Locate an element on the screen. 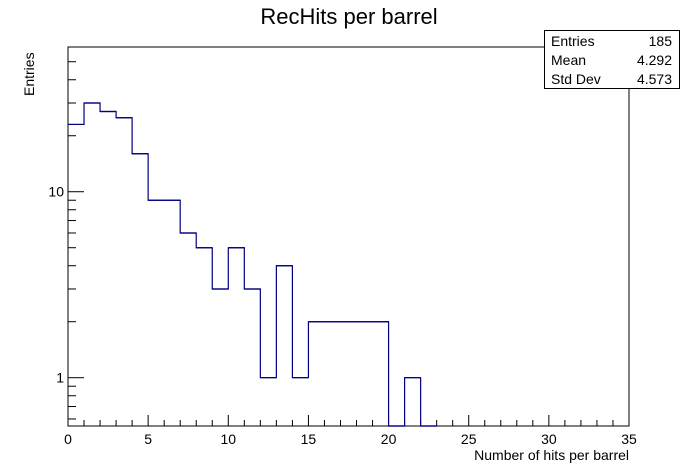 Image resolution: width=698 pixels, height=476 pixels. y-axis-label: Entries is located at coordinates (29, 74).